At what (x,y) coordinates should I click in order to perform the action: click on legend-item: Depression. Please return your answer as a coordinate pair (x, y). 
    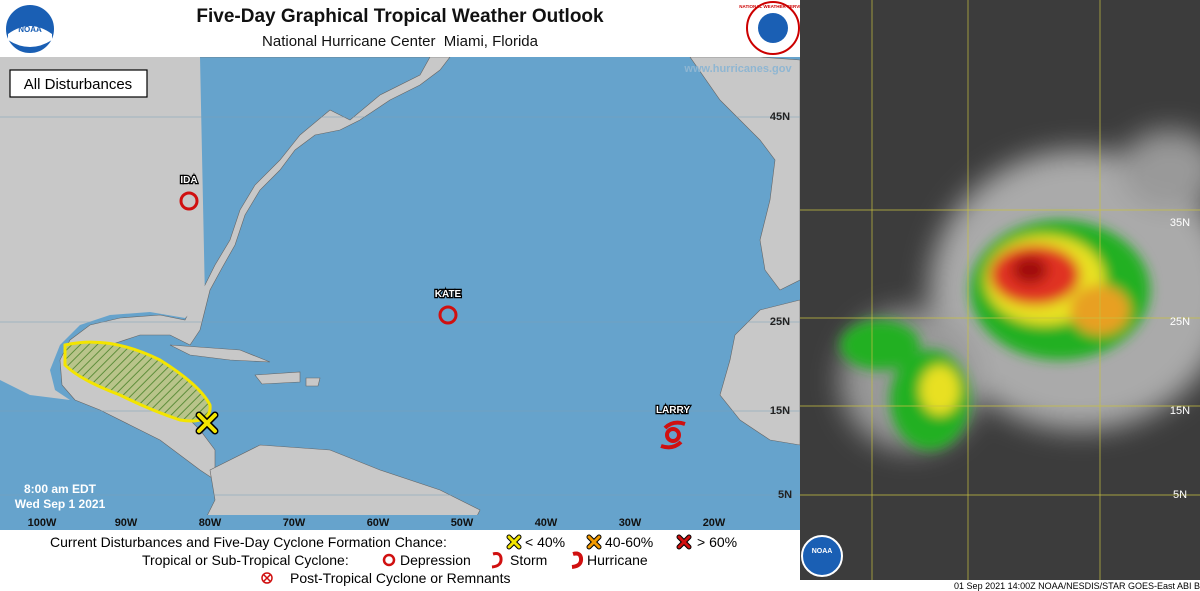
    Looking at the image, I should click on (435, 560).